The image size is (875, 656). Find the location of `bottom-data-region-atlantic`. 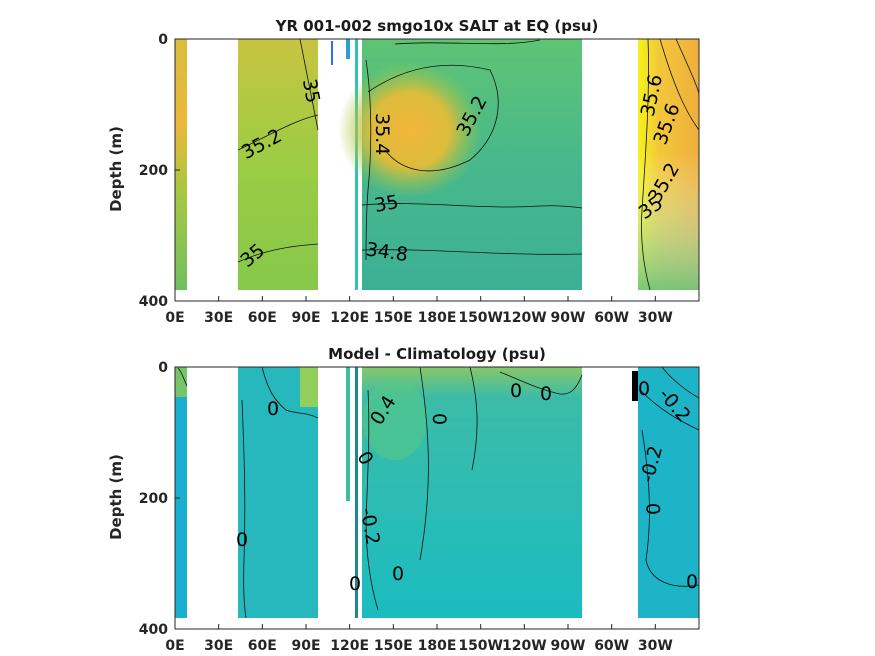

bottom-data-region-atlantic is located at coordinates (668, 492).